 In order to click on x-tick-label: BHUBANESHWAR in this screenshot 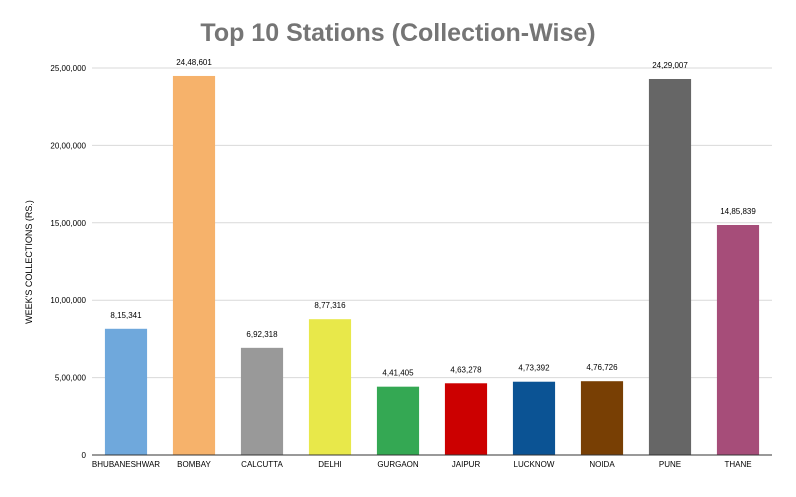, I will do `click(126, 464)`.